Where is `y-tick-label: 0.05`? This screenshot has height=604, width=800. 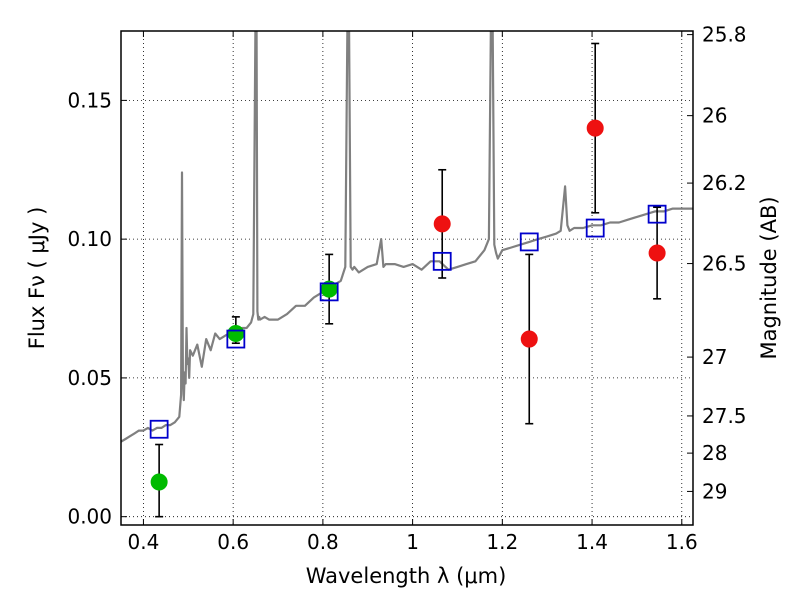
y-tick-label: 0.05 is located at coordinates (89, 378).